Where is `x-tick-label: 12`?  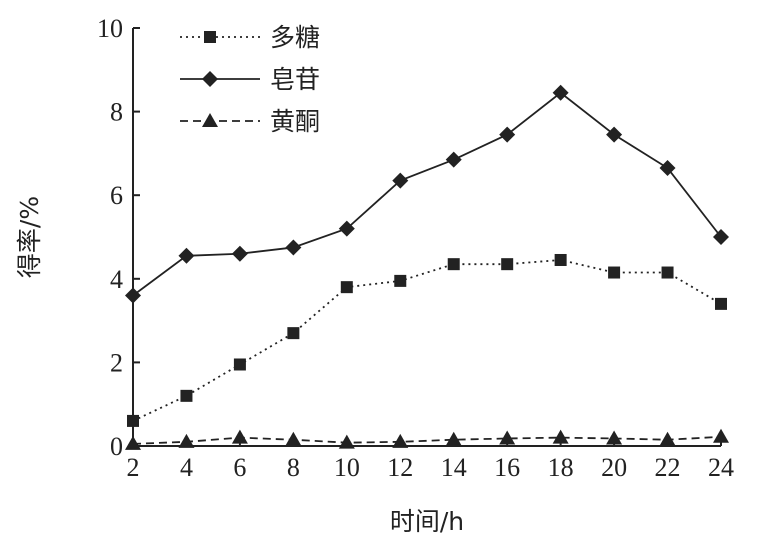 x-tick-label: 12 is located at coordinates (400, 467).